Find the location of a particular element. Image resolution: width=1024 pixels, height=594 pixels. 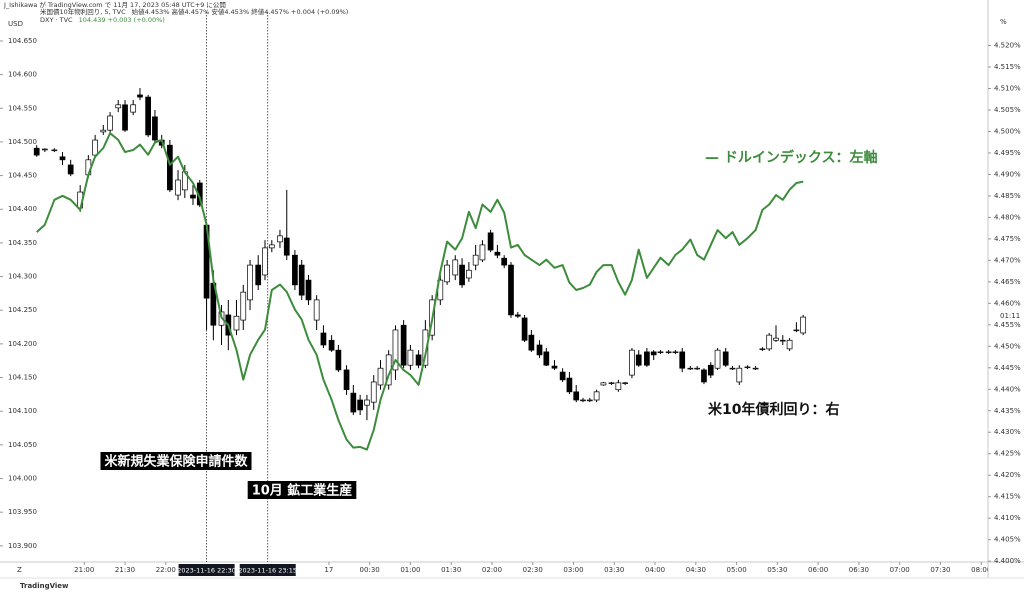

y-tick-label: 104.500 is located at coordinates (22, 142).